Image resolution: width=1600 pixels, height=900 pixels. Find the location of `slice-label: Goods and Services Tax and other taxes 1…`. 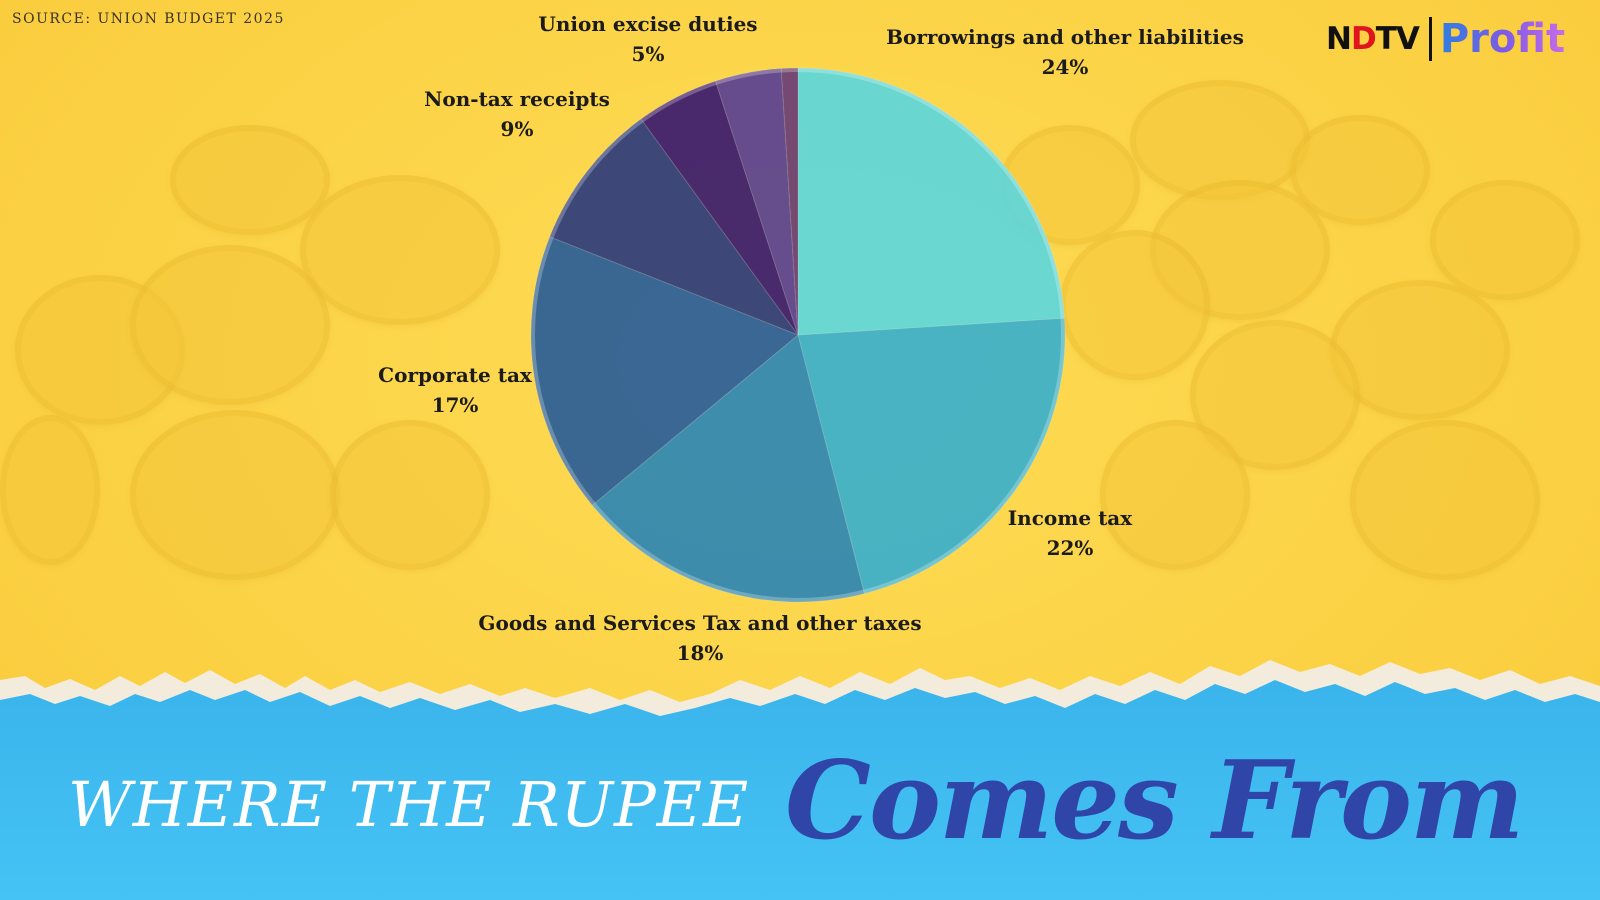

slice-label: Goods and Services Tax and other taxes 1… is located at coordinates (699, 638).